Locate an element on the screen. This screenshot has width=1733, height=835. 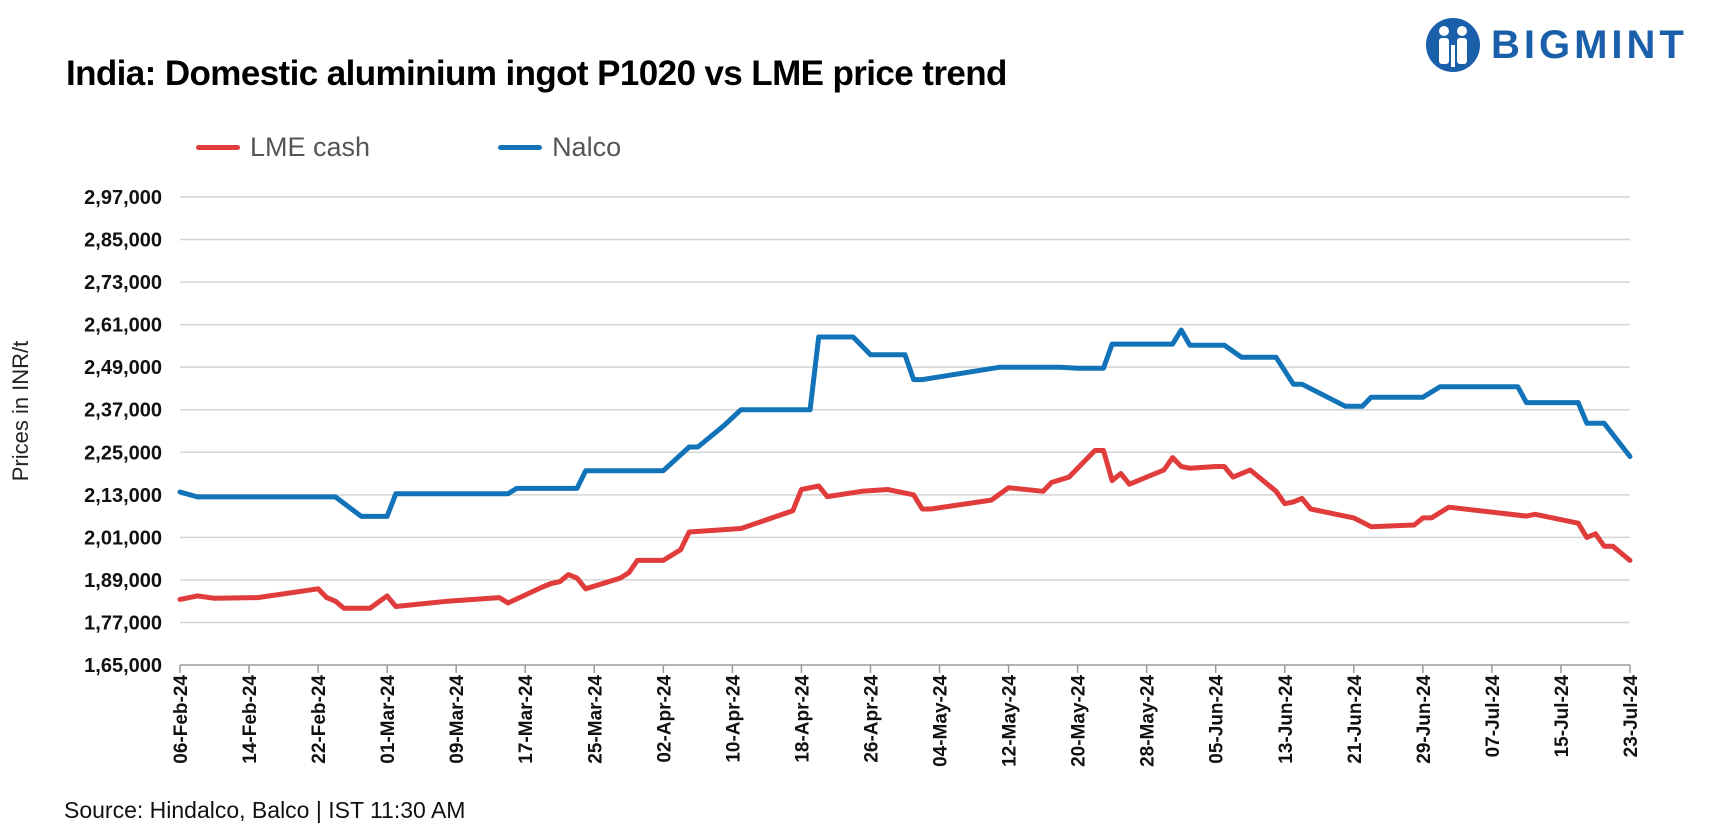
y-tick-label: 2,73,000 is located at coordinates (123, 283).